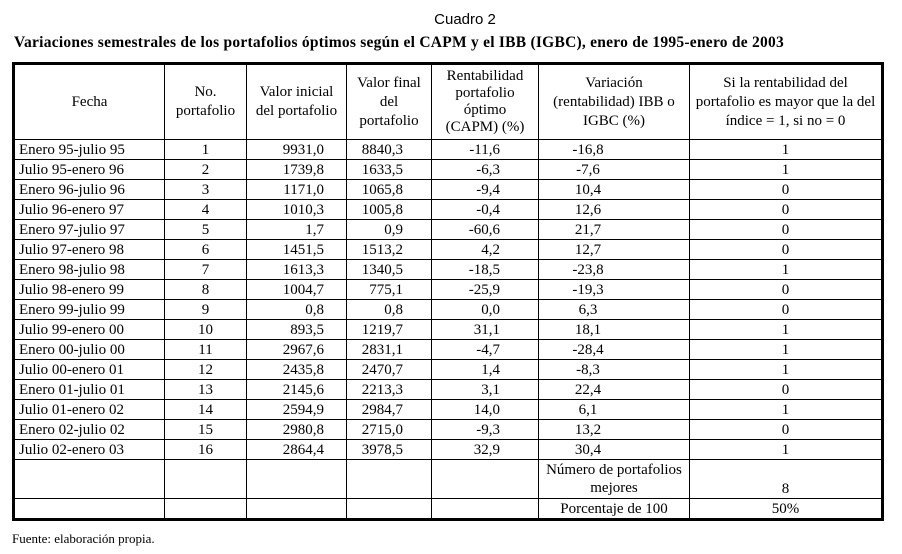 This screenshot has width=902, height=554. Describe the element at coordinates (786, 479) in the screenshot. I see `summary-count-value: 8` at that location.